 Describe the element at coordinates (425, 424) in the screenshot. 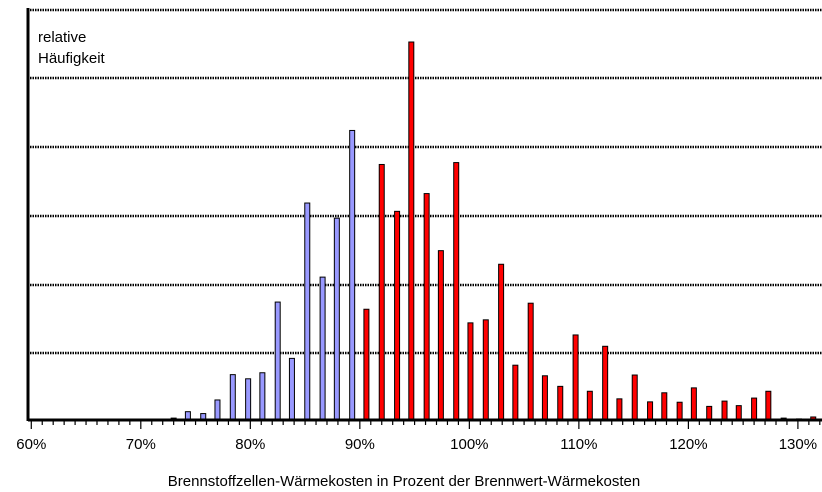

I see `x-ticks` at that location.